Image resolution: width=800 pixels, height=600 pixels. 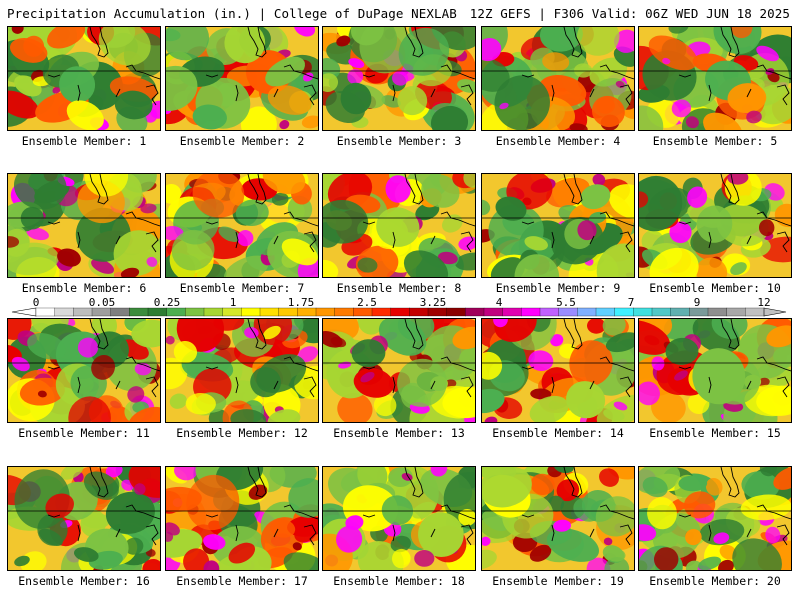 What do you see at coordinates (715, 581) in the screenshot?
I see `ensemble-member-label: Ensemble Member: 20` at bounding box center [715, 581].